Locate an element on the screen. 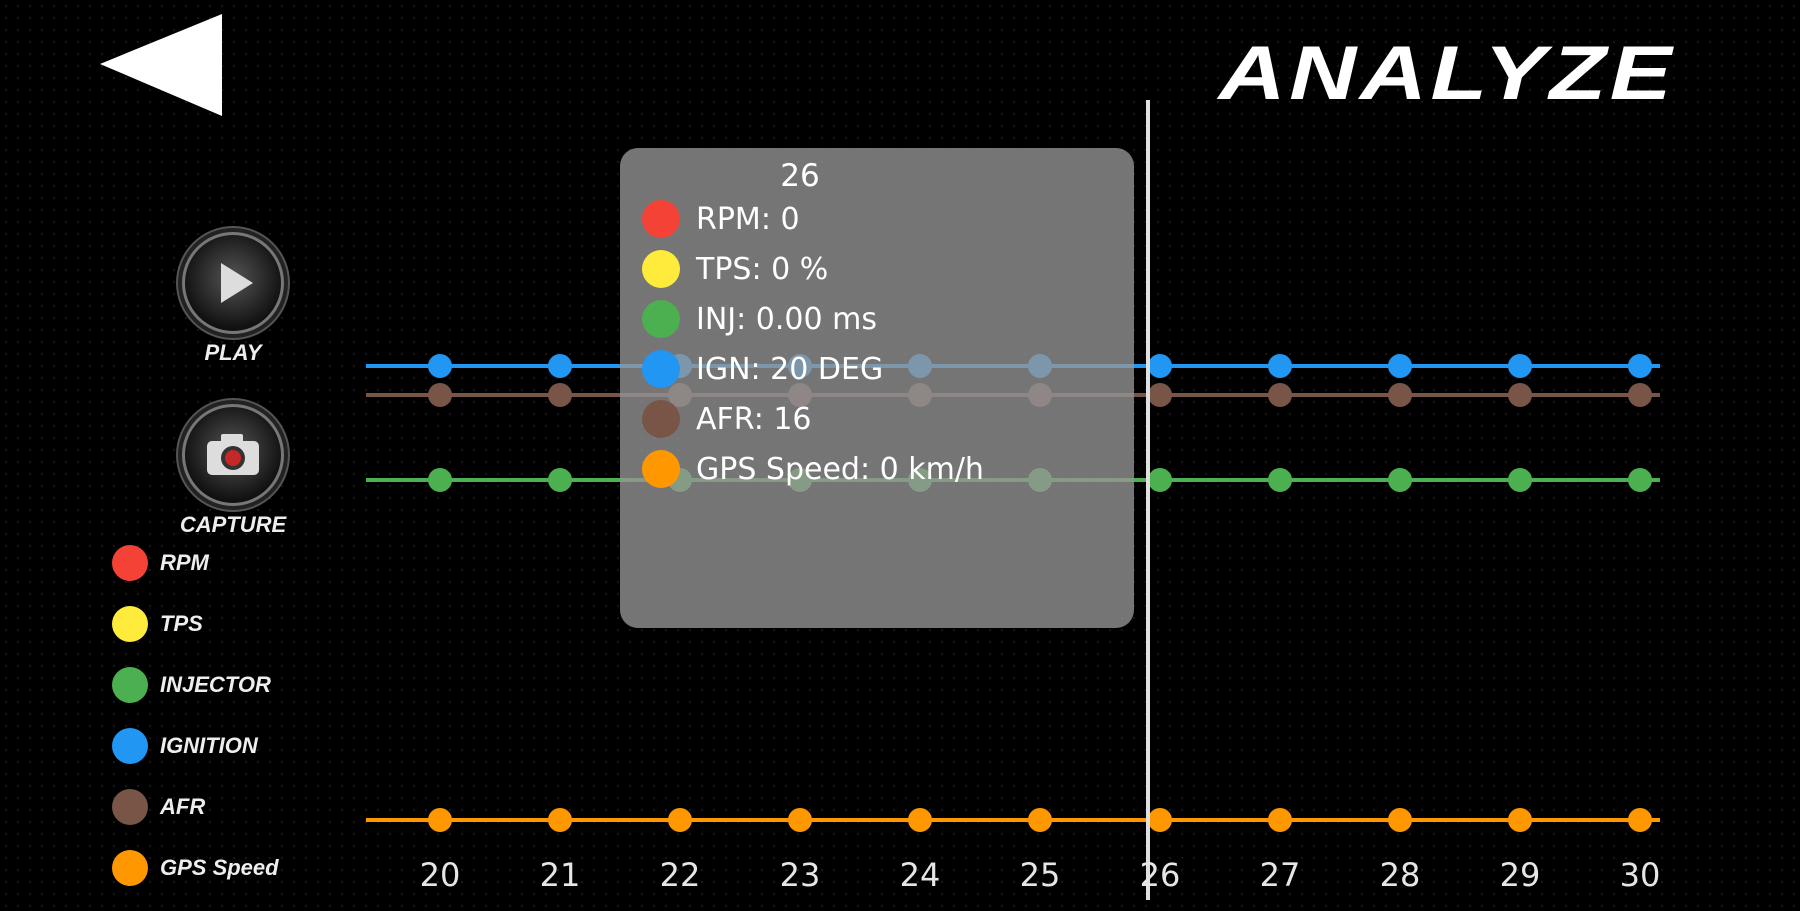  tooltip-row: RPM: 0 is located at coordinates (888, 219).